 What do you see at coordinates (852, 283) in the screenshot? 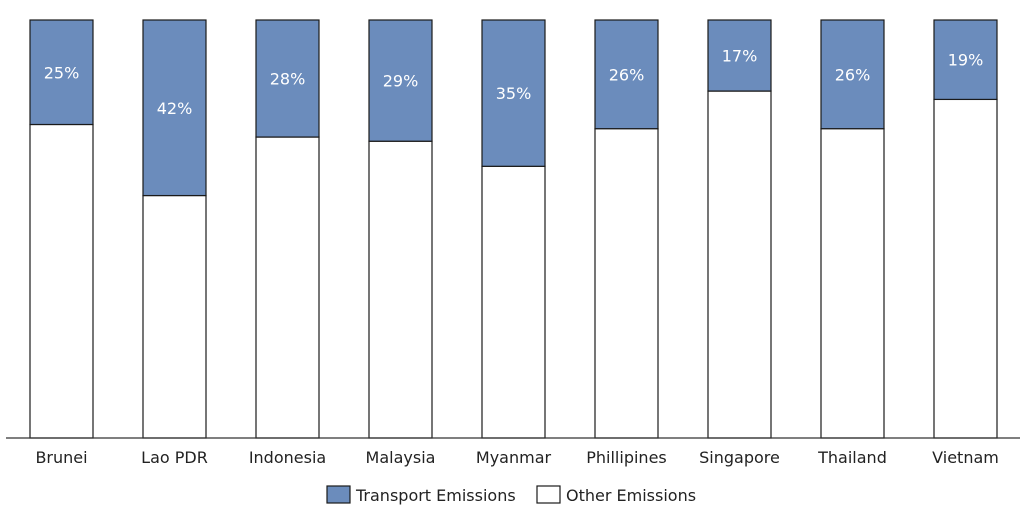
I see `bar-other-thailand` at bounding box center [852, 283].